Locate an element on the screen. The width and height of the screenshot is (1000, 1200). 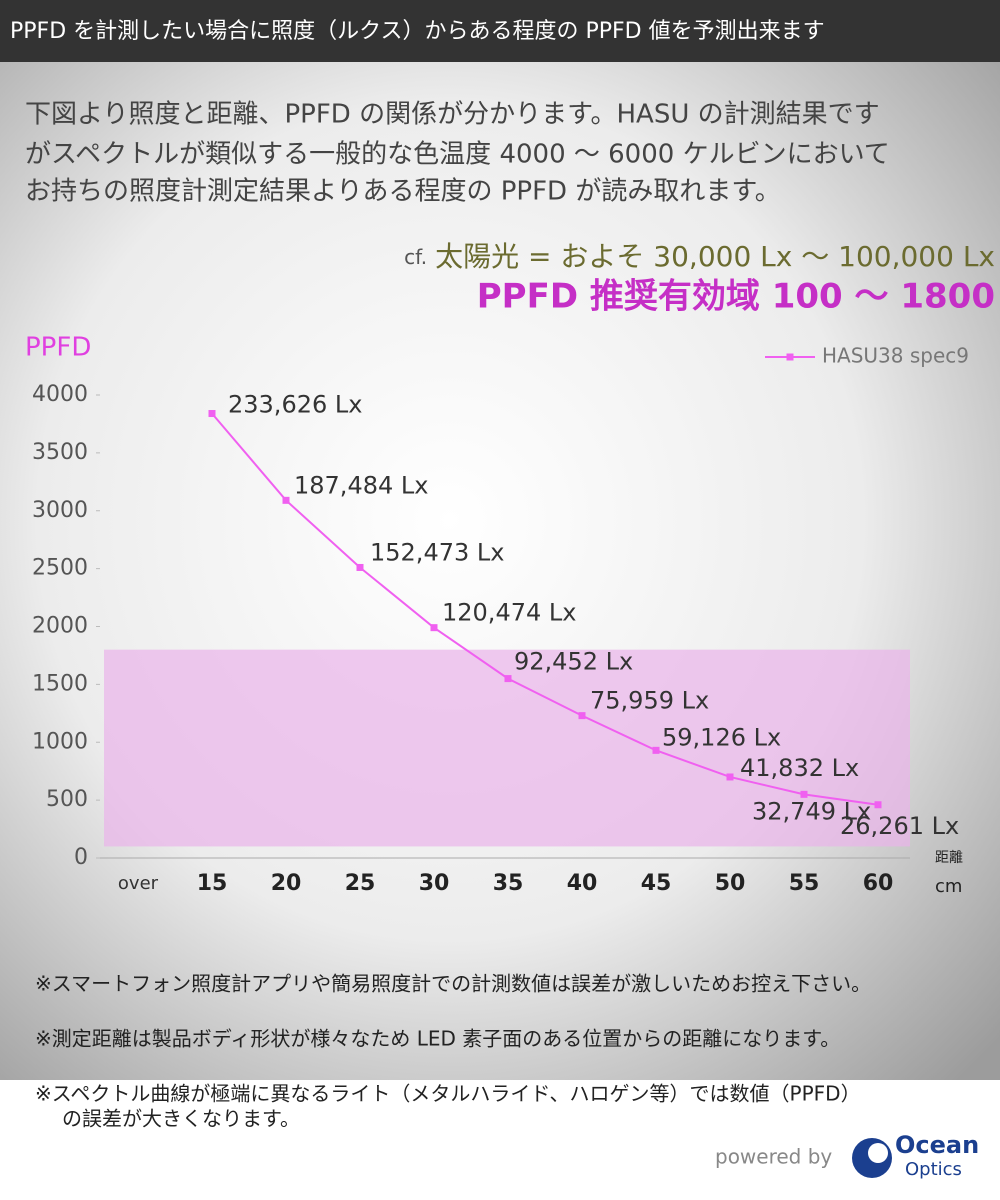
y-tick-label: 500 is located at coordinates (67, 799).